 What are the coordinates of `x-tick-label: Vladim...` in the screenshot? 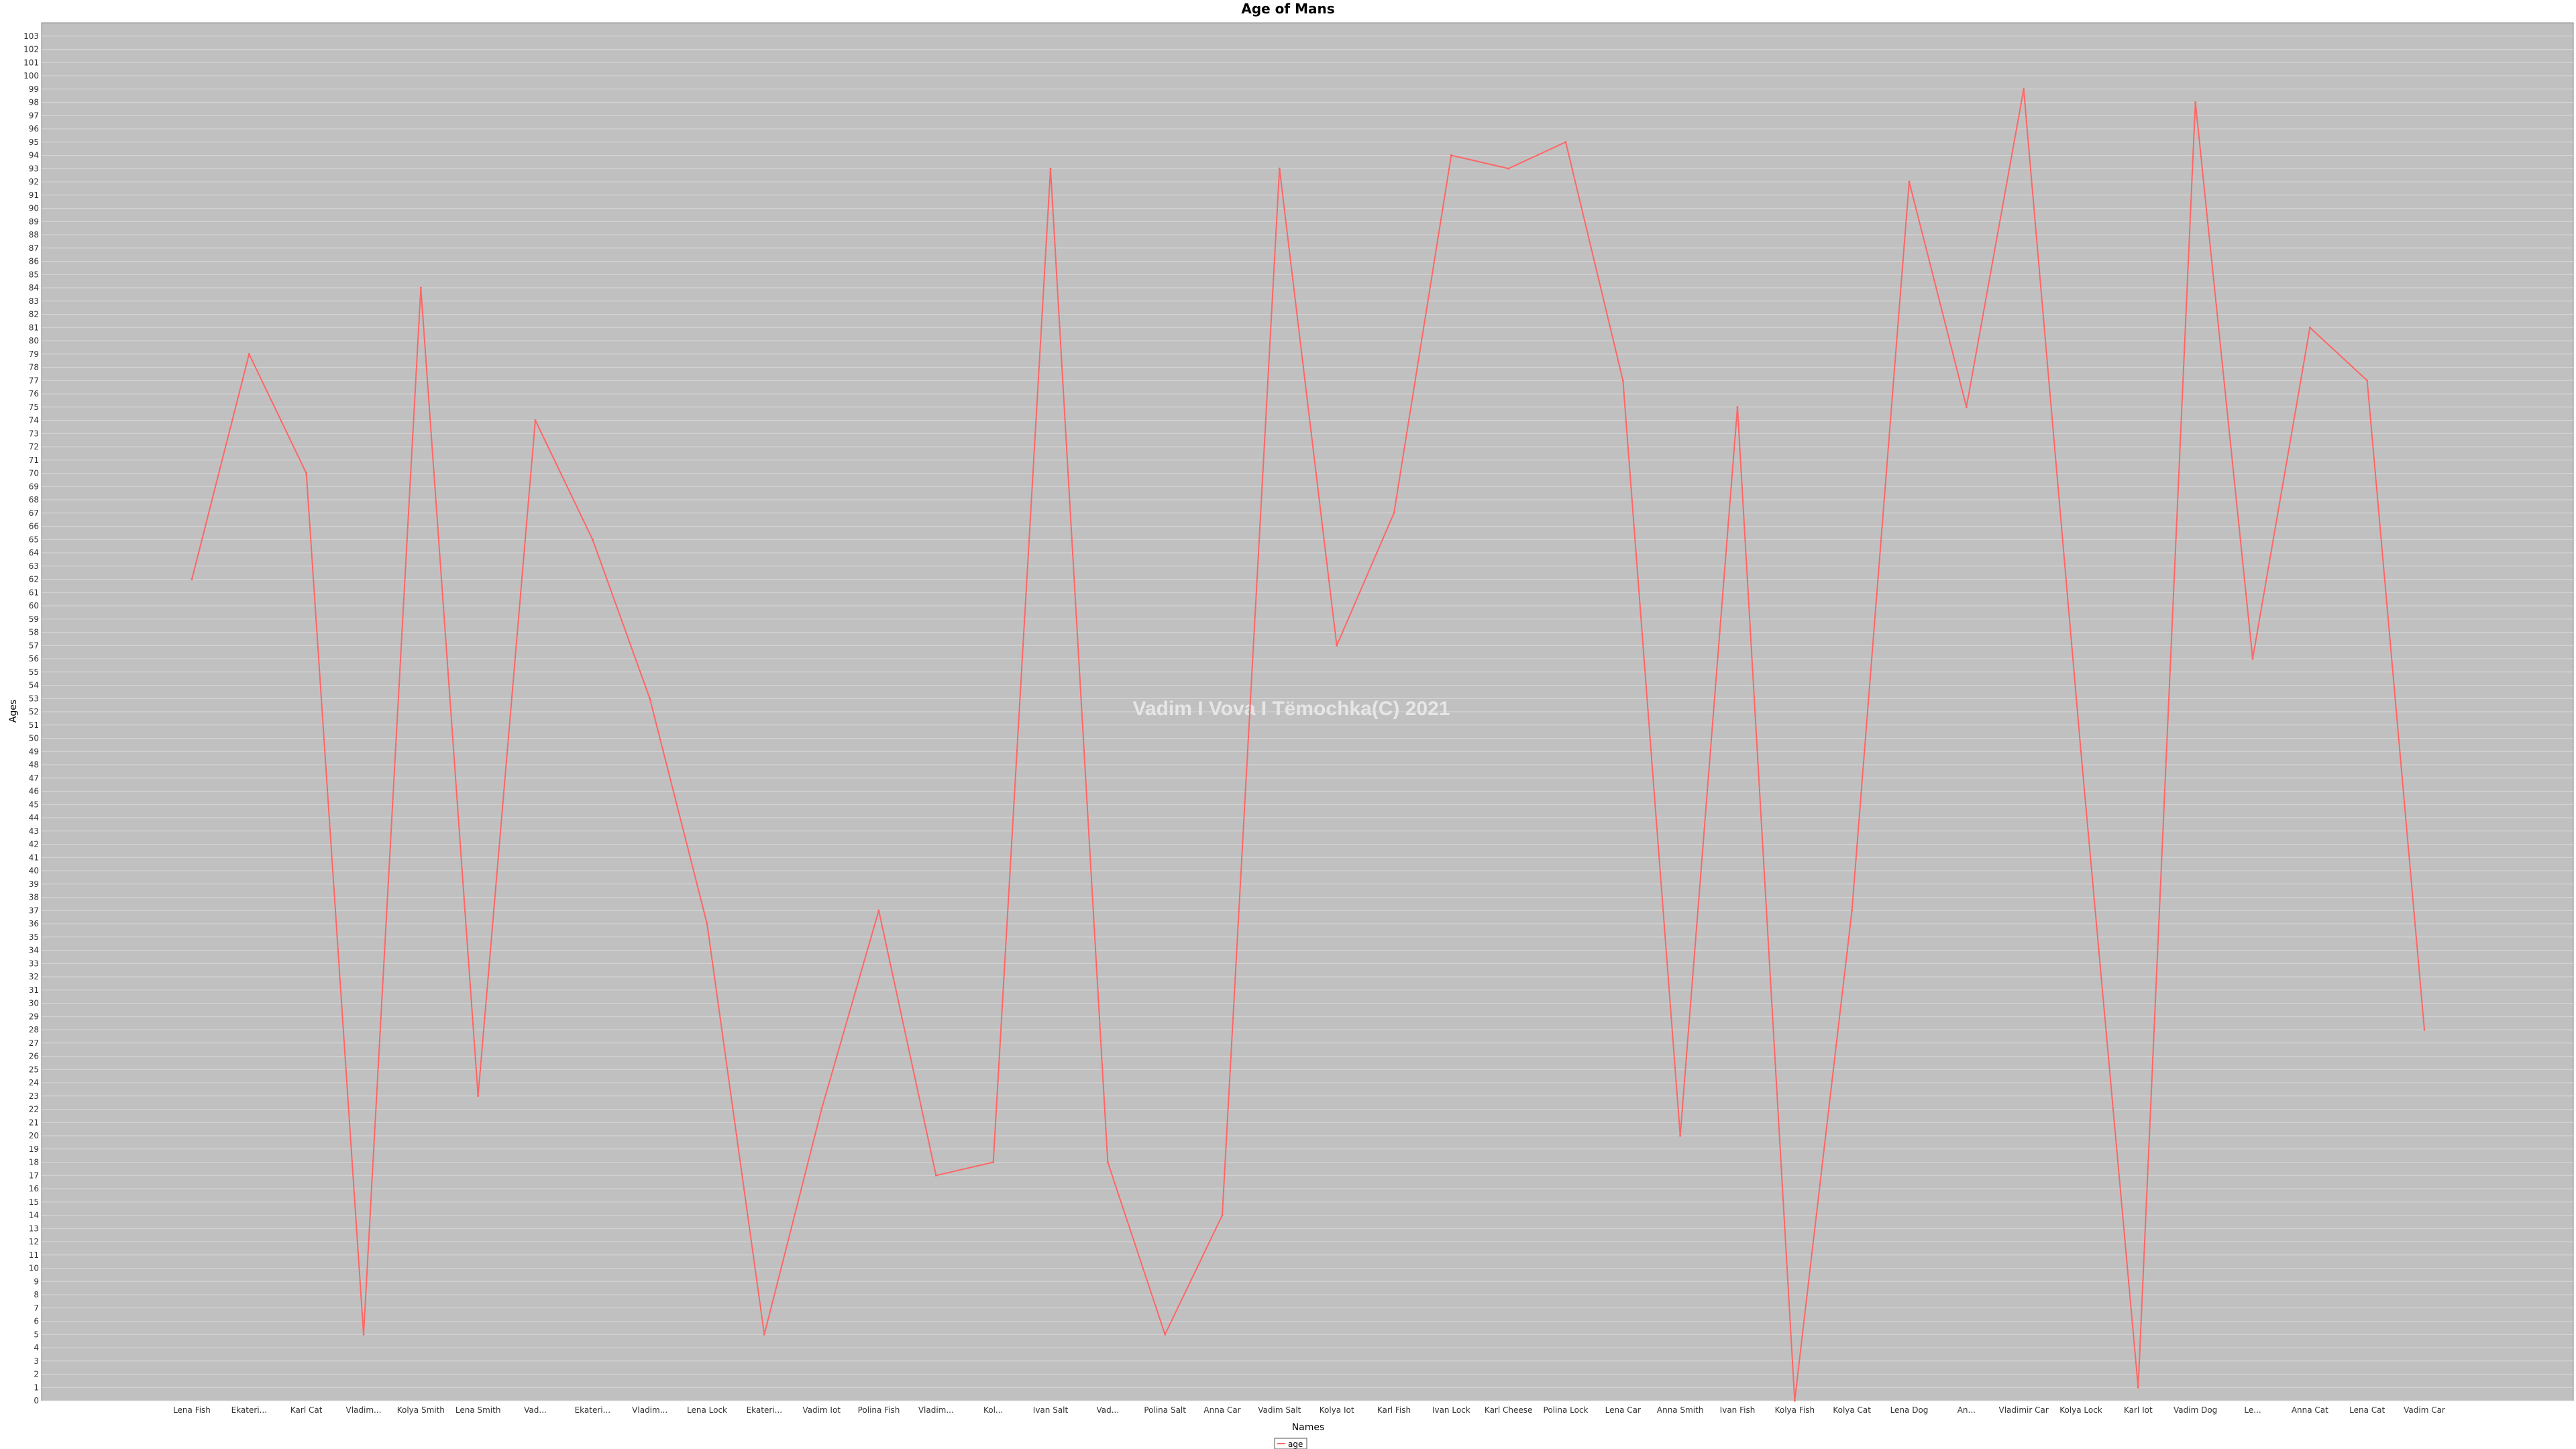 It's located at (936, 1410).